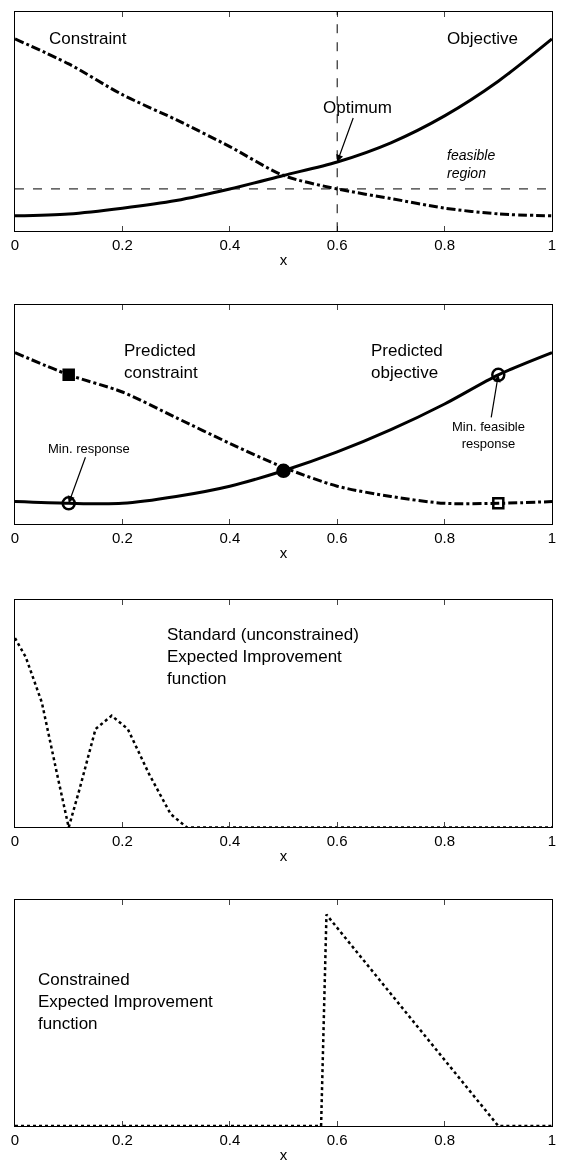 The width and height of the screenshot is (567, 1172). What do you see at coordinates (89, 448) in the screenshot?
I see `annotation: Min. response` at bounding box center [89, 448].